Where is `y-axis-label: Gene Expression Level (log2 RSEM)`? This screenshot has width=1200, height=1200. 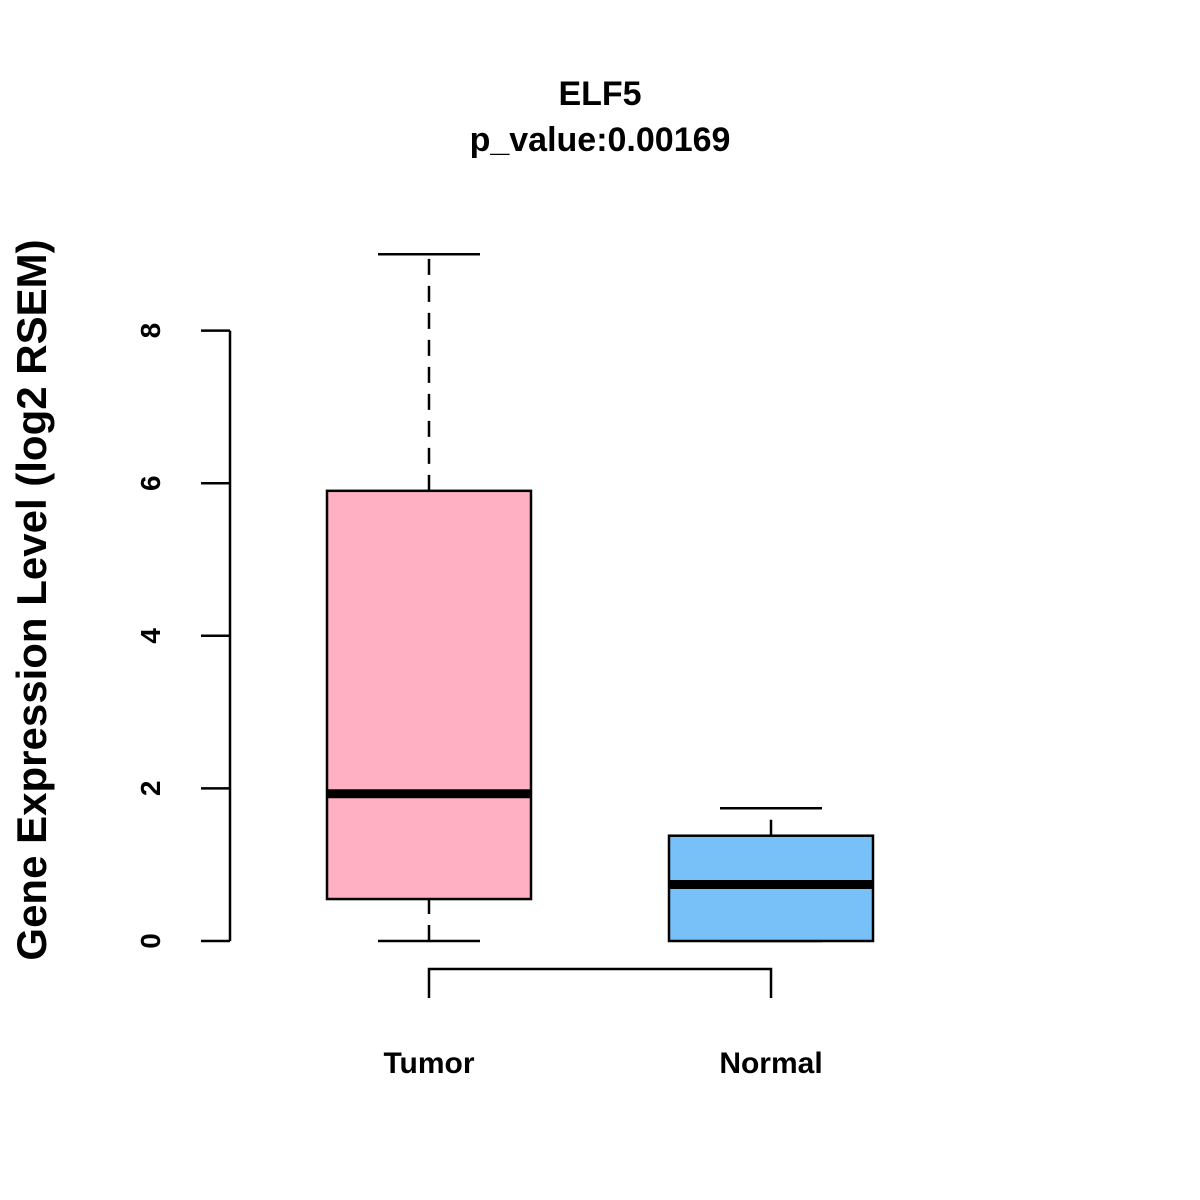
y-axis-label: Gene Expression Level (log2 RSEM) is located at coordinates (31, 599).